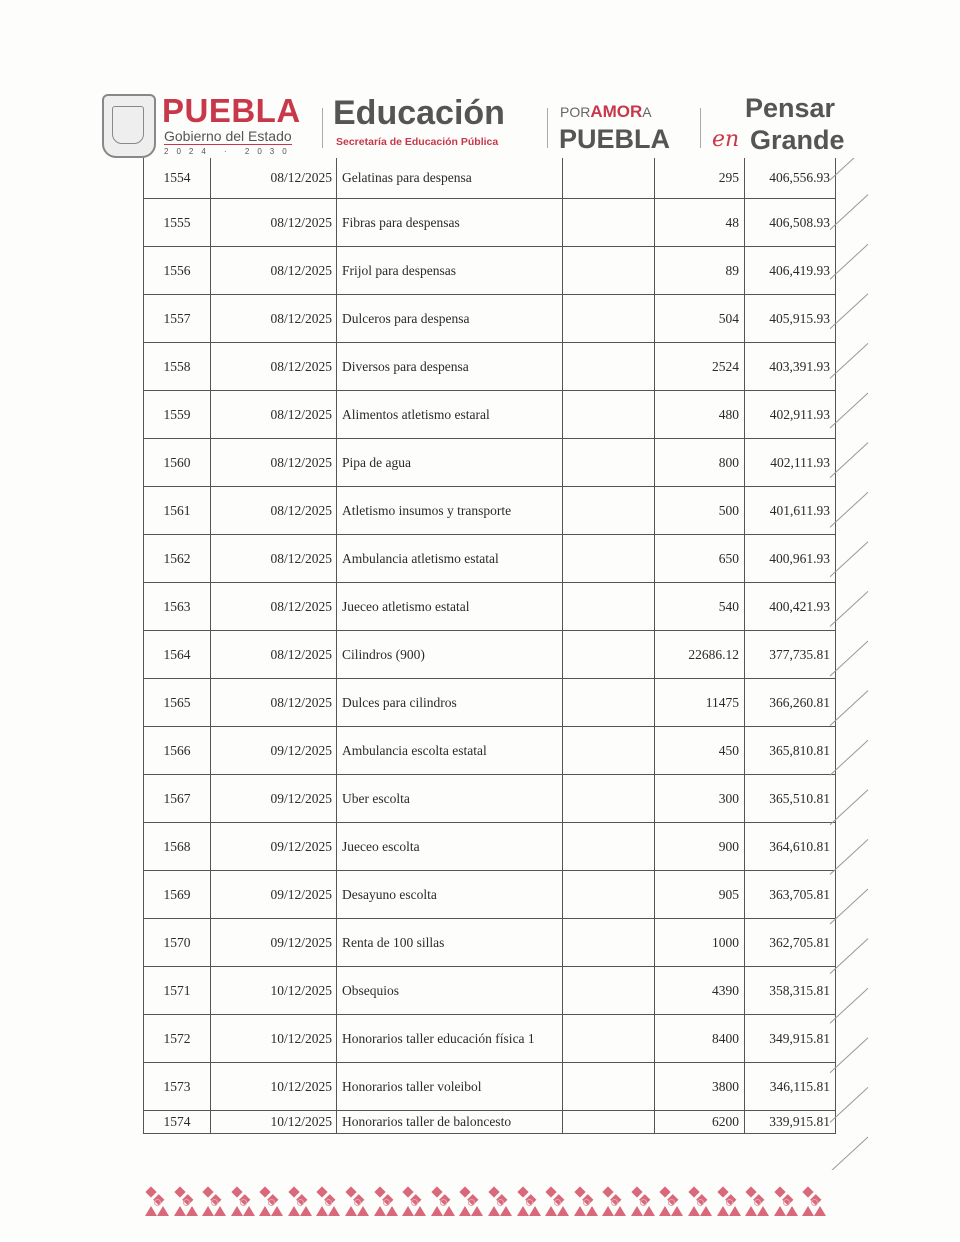  I want to click on cell-balance: 406,419.93, so click(790, 270).